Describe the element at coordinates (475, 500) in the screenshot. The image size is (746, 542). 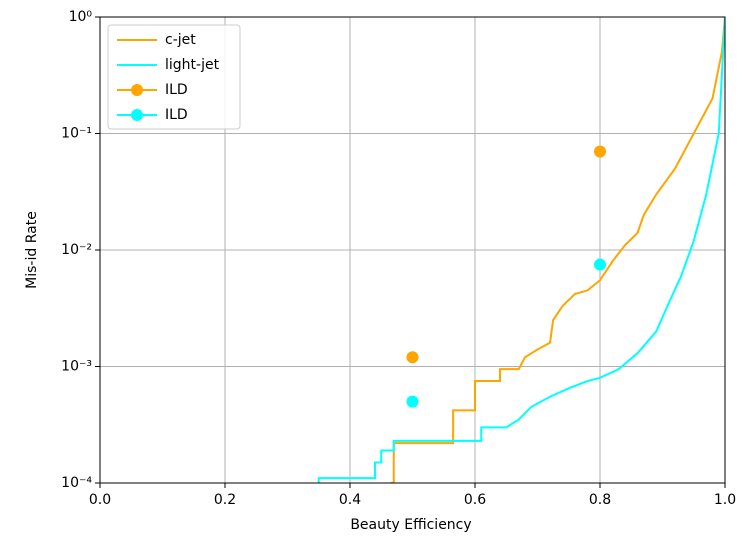
I see `x-tick-label: 0.6` at that location.